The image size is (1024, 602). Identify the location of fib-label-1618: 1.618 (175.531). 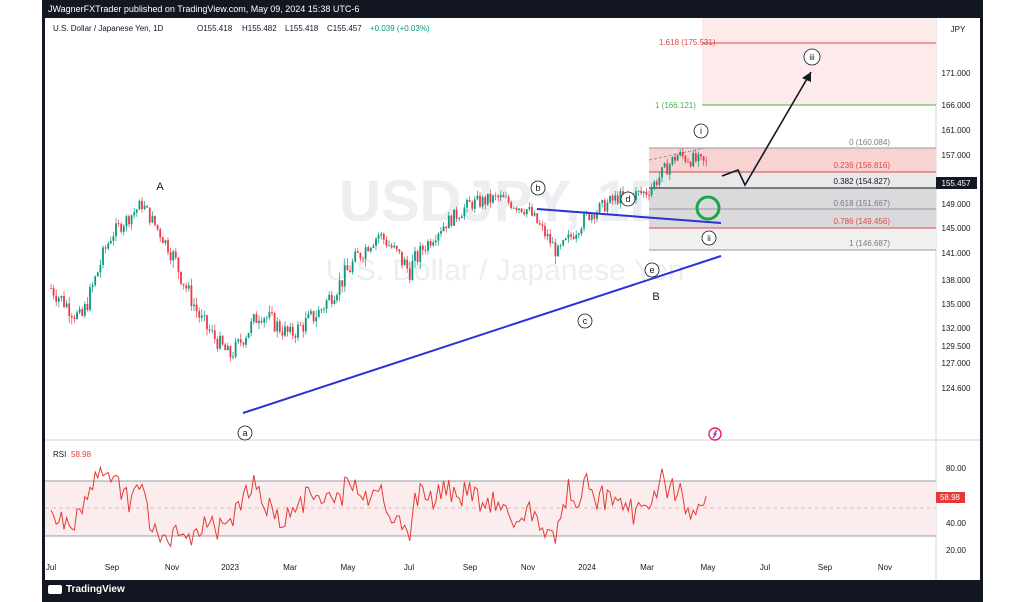
(687, 42).